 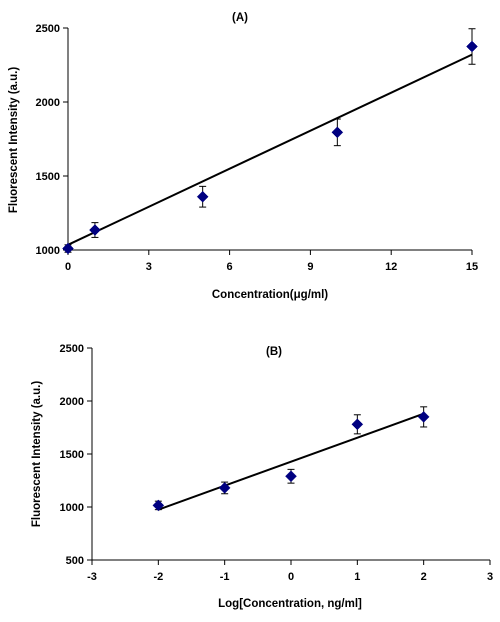 What do you see at coordinates (48, 251) in the screenshot?
I see `chart-a-ytick-label: 1000` at bounding box center [48, 251].